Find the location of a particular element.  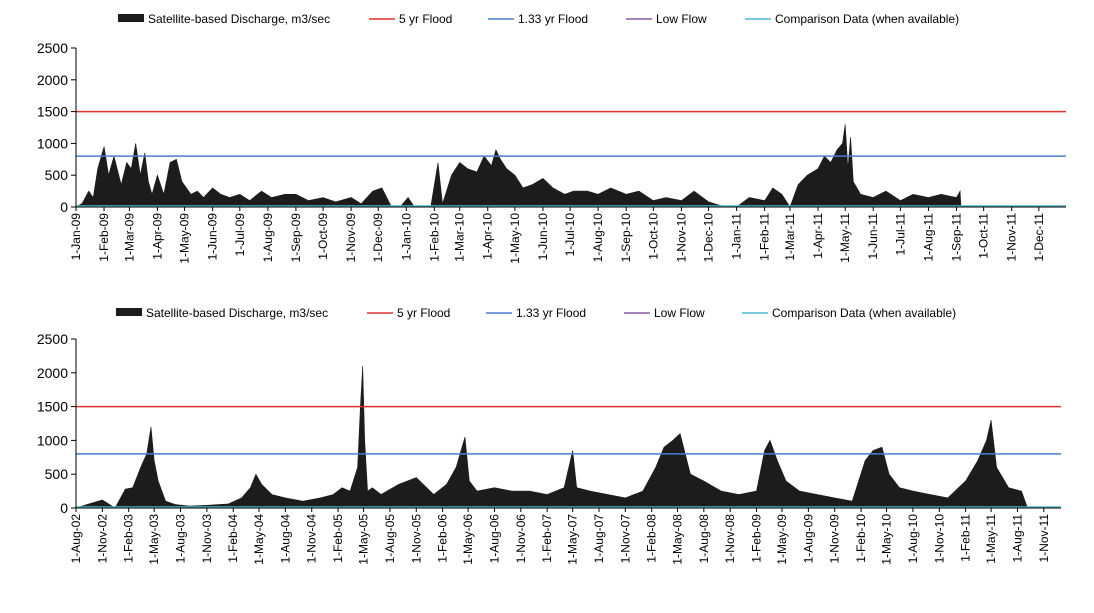

x-tick-label: 1-Nov-07 is located at coordinates (625, 539).